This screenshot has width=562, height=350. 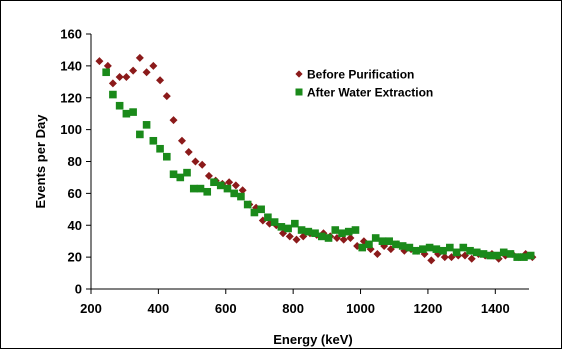 I want to click on y-axis-title: Events per Day, so click(x=40, y=161).